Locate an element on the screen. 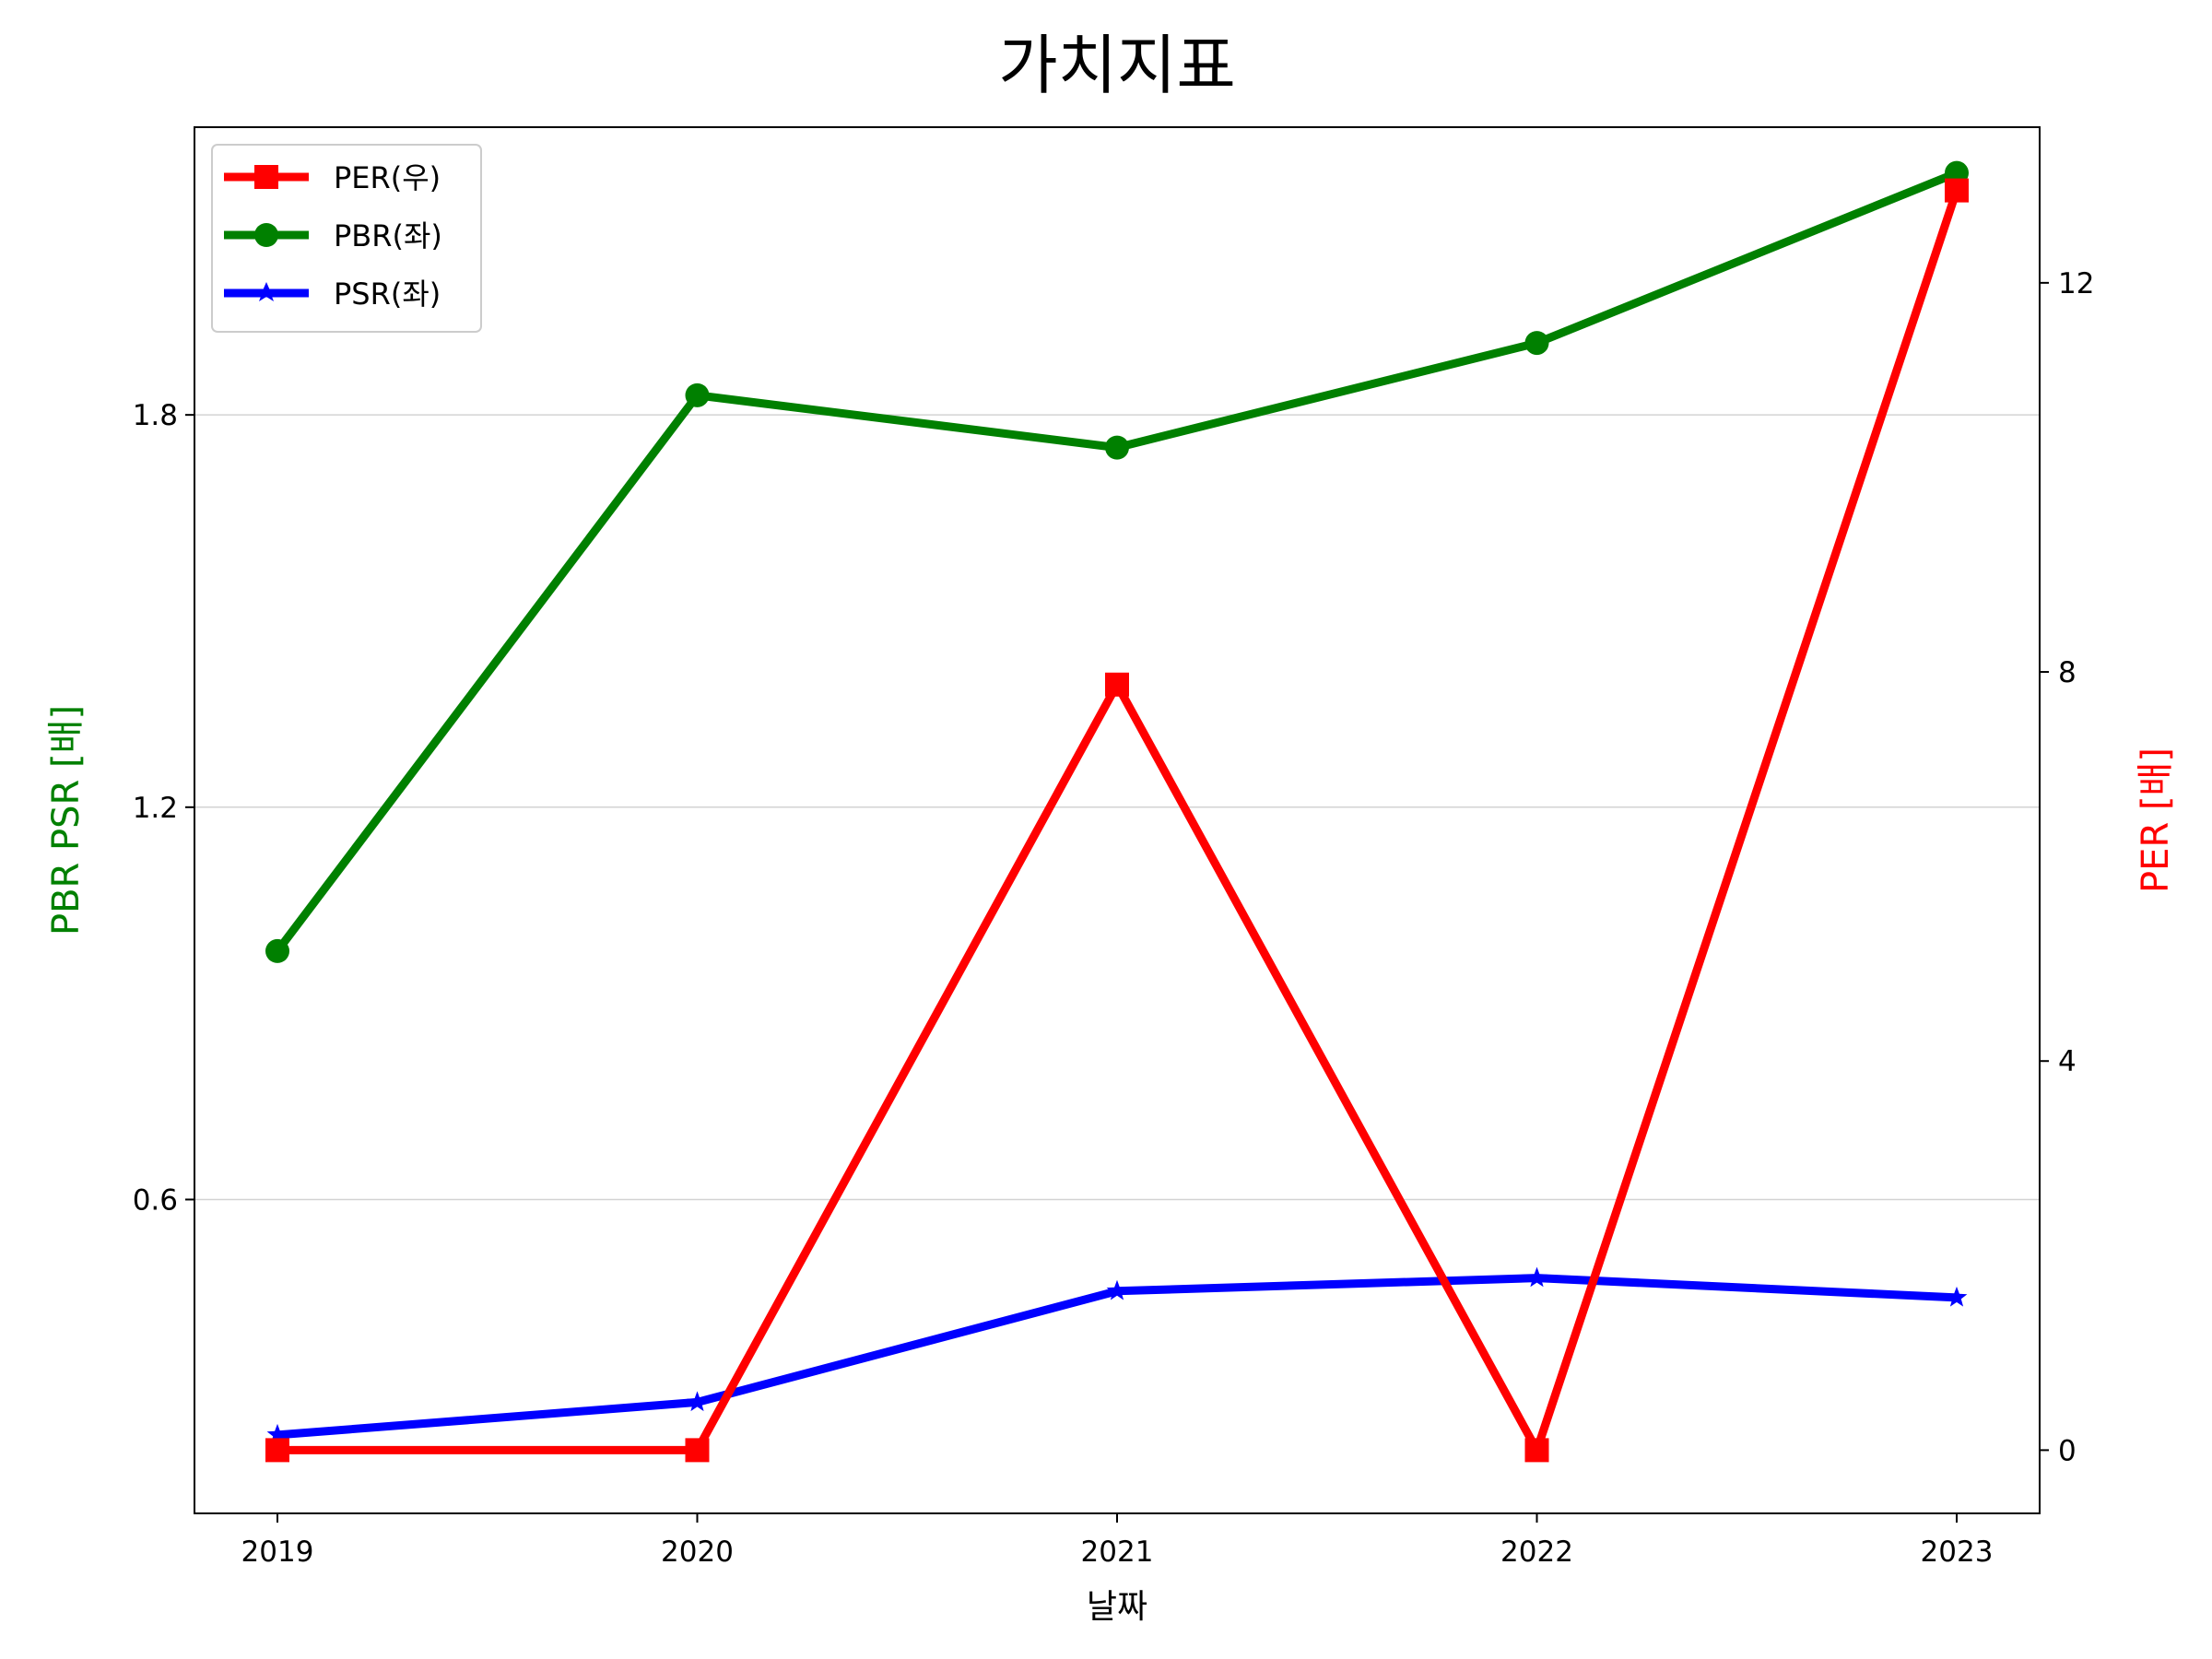 The width and height of the screenshot is (2212, 1659). left-y-tick-label: 1.8 is located at coordinates (155, 415).